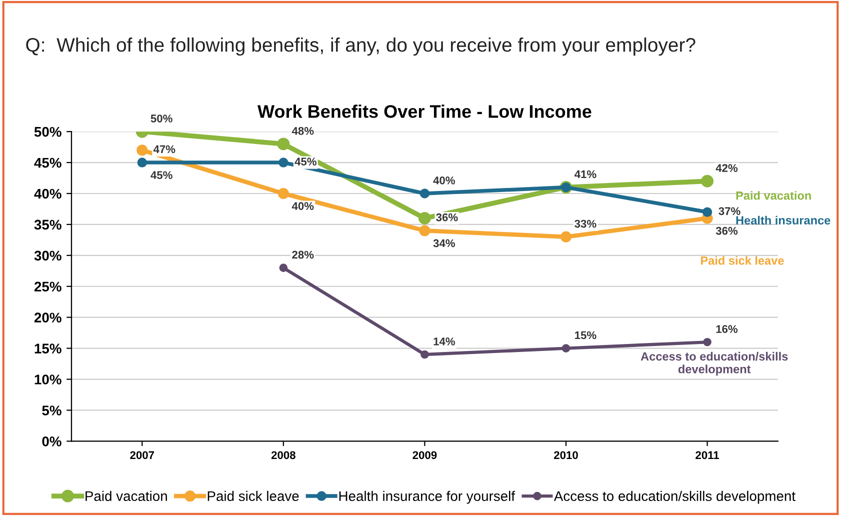 The width and height of the screenshot is (841, 516). What do you see at coordinates (48, 255) in the screenshot?
I see `y-tick-label: 30%` at bounding box center [48, 255].